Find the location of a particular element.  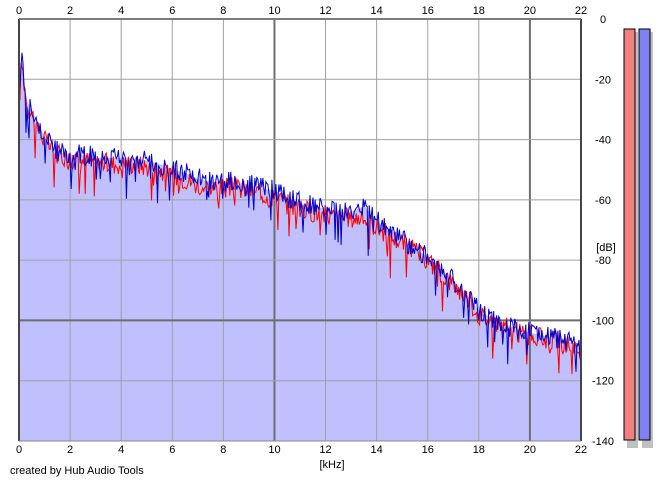

x-tick-label-bottom: 4 is located at coordinates (121, 450).